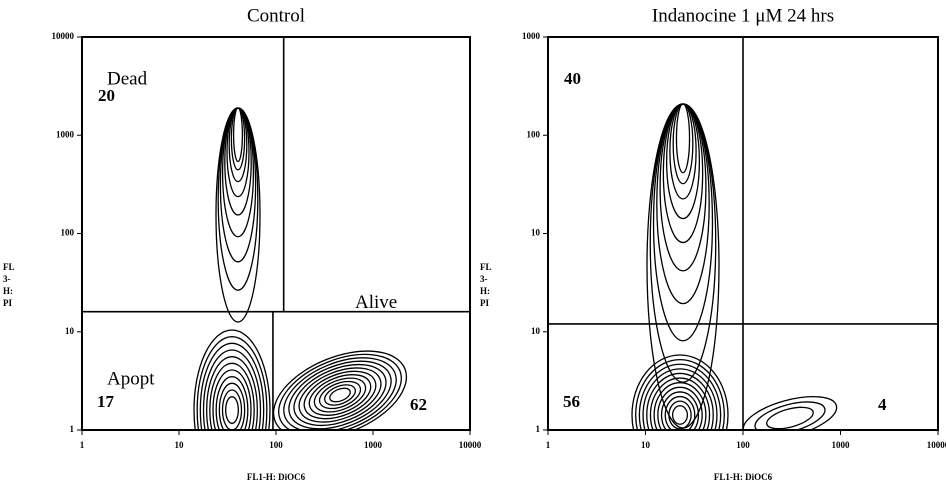  What do you see at coordinates (882, 404) in the screenshot?
I see `quadrant-value: 4` at bounding box center [882, 404].